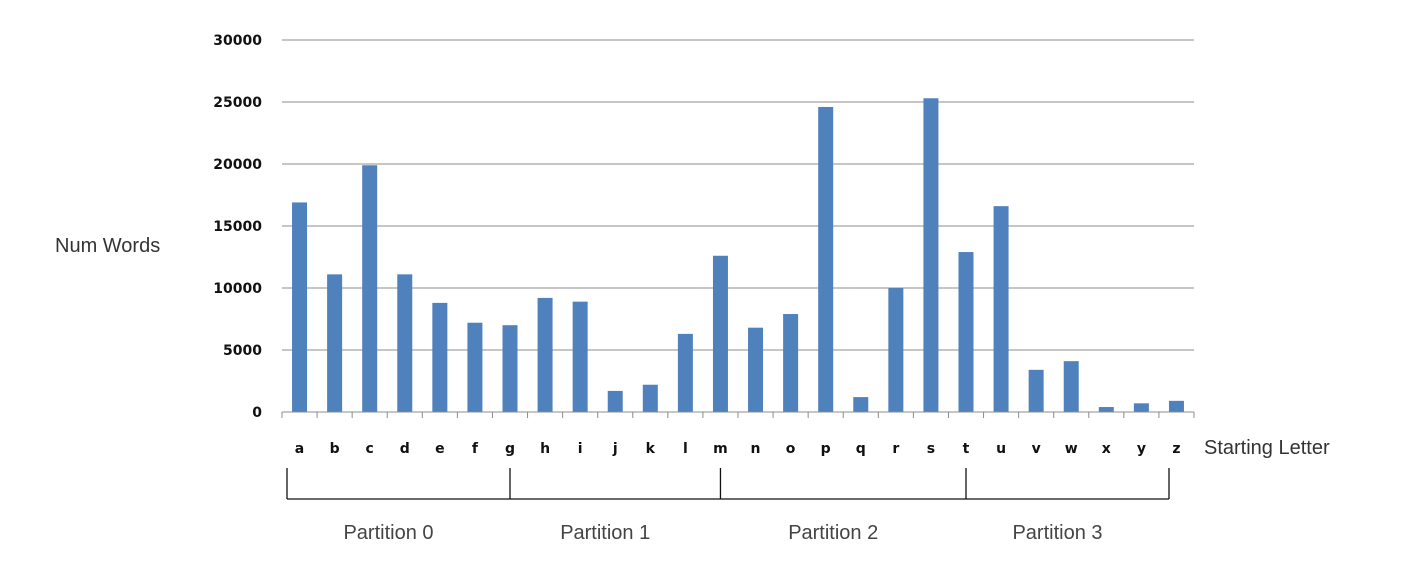 Image resolution: width=1424 pixels, height=576 pixels. What do you see at coordinates (440, 357) in the screenshot?
I see `bar-e` at bounding box center [440, 357].